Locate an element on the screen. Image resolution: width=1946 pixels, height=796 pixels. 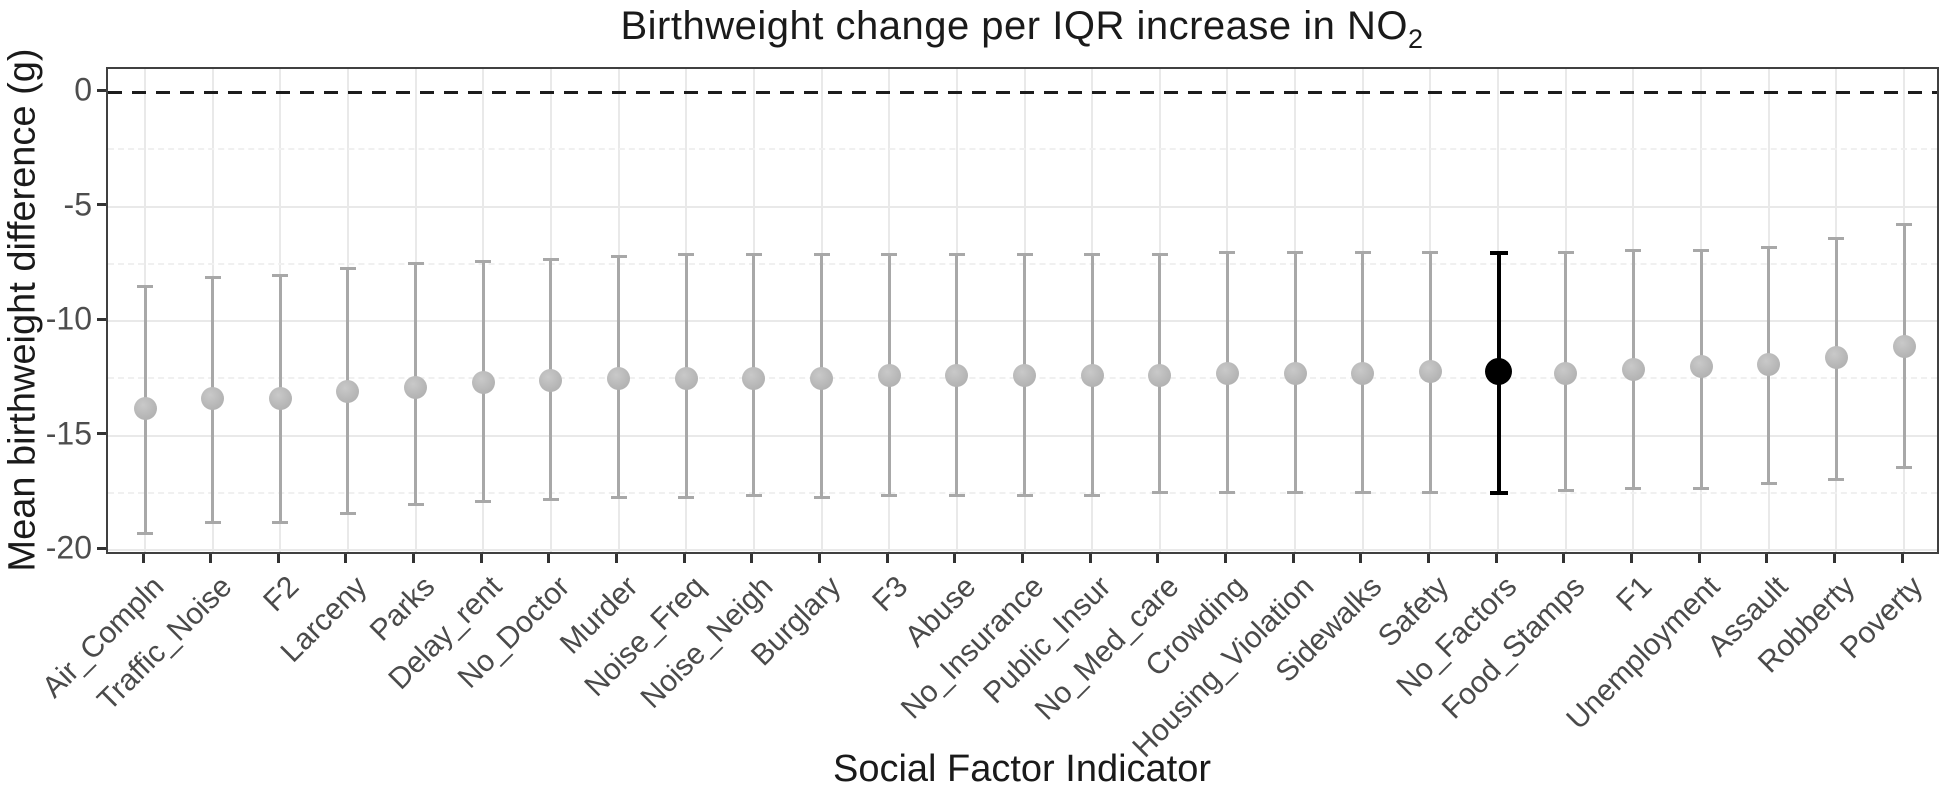
zero-reference-line is located at coordinates (1022, 92).